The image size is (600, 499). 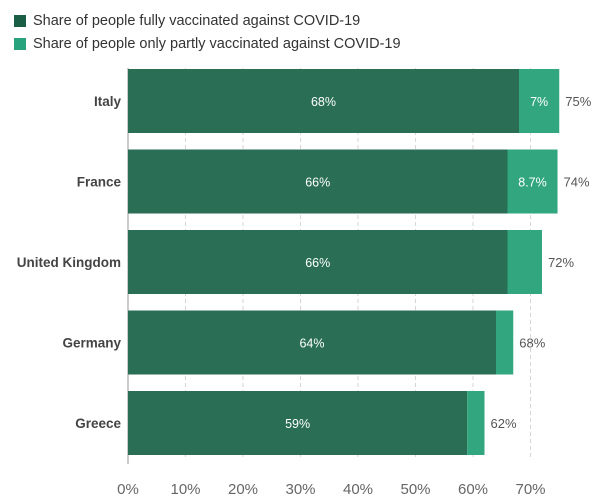 What do you see at coordinates (99, 182) in the screenshot?
I see `category-label: France` at bounding box center [99, 182].